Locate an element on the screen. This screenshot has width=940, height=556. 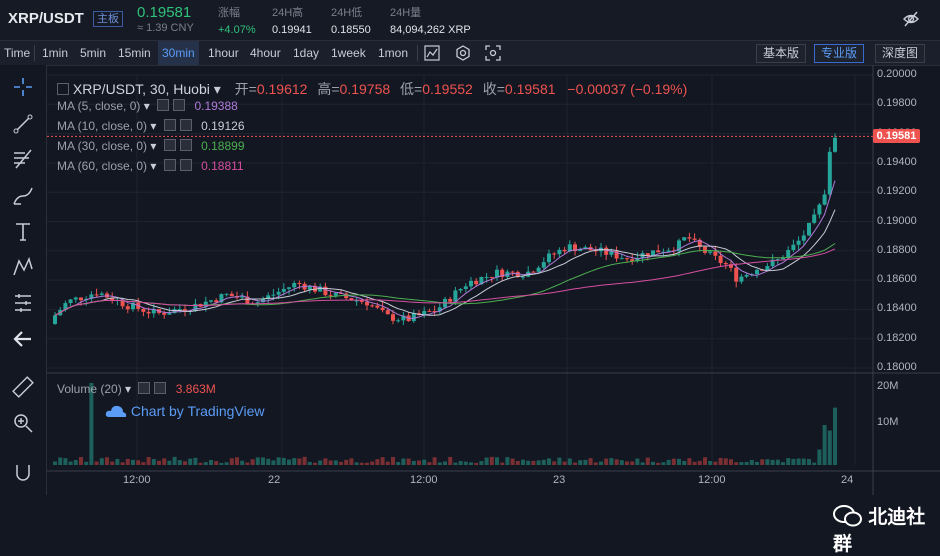
crosshair-icon is located at coordinates (23, 87).